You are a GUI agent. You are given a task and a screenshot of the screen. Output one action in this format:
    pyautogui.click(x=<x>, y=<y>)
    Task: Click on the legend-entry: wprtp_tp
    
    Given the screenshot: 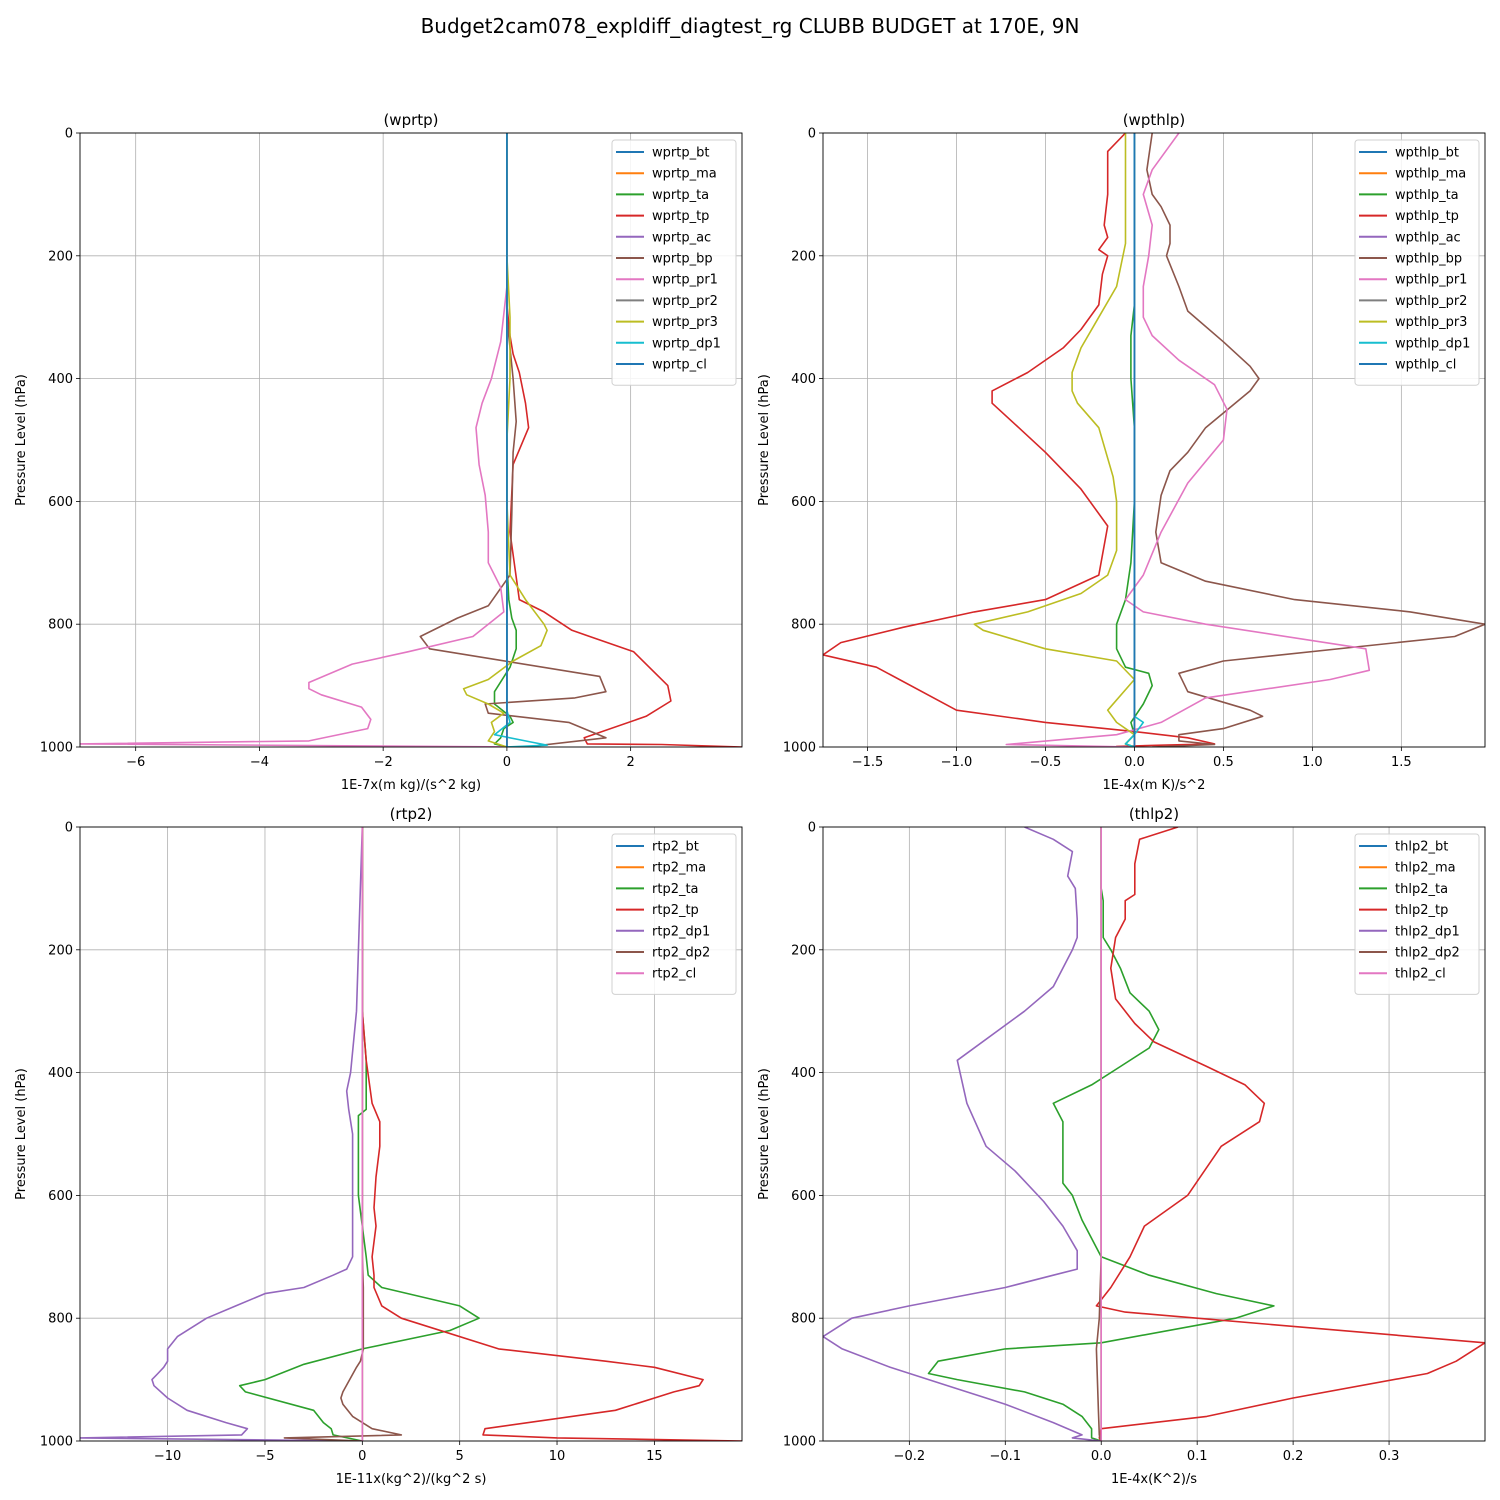 What is the action you would take?
    pyautogui.click(x=680, y=216)
    